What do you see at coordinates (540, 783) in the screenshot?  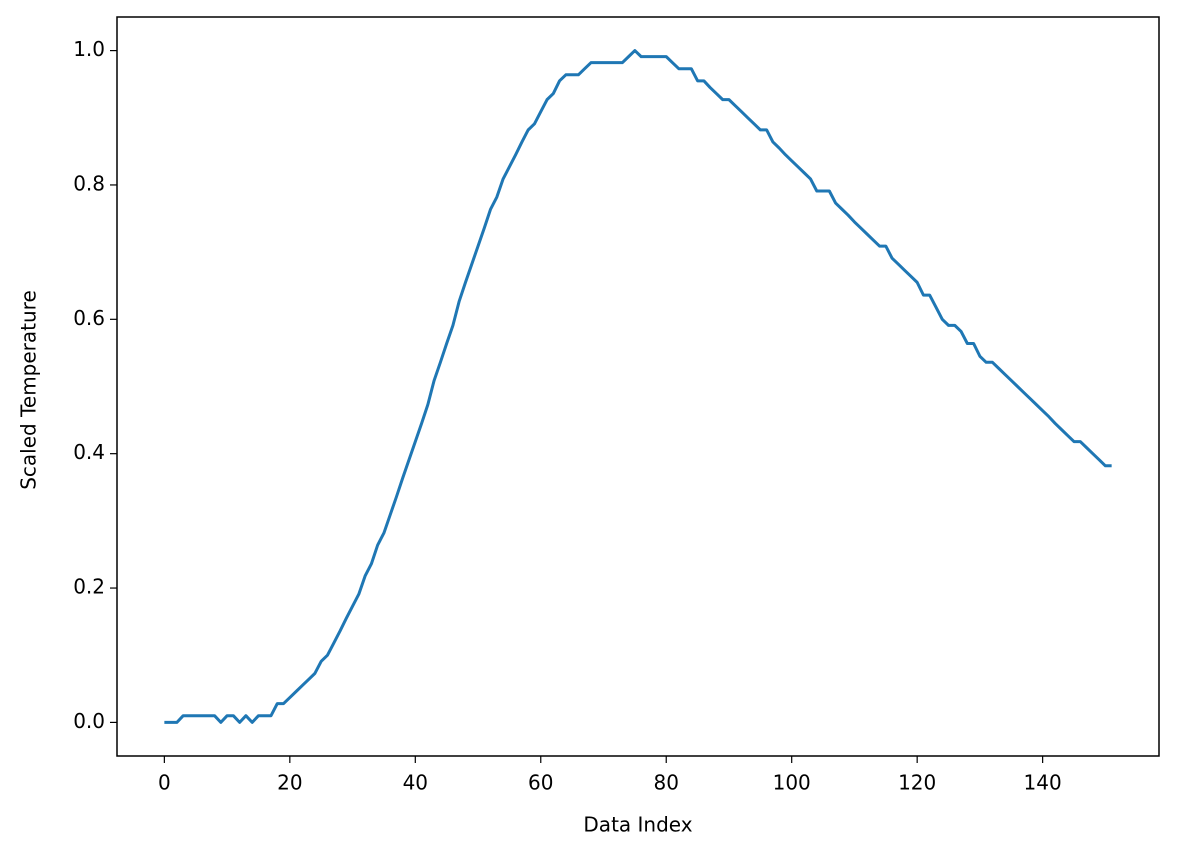 I see `x-tick-label: 60` at bounding box center [540, 783].